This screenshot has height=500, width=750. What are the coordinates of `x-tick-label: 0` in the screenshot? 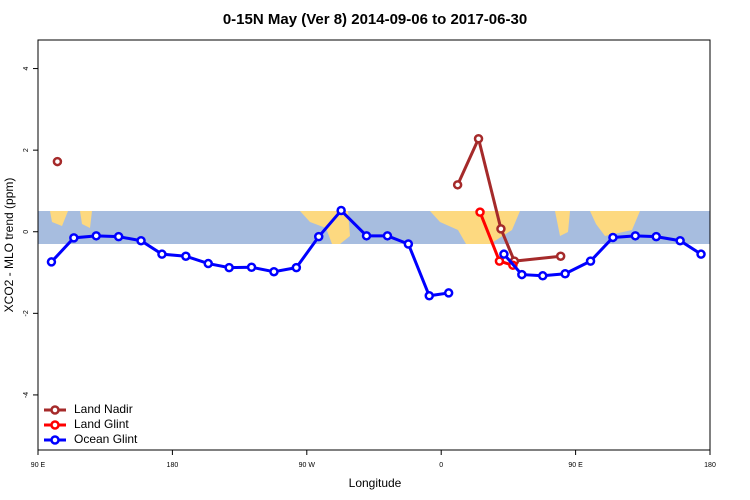 It's located at (441, 465).